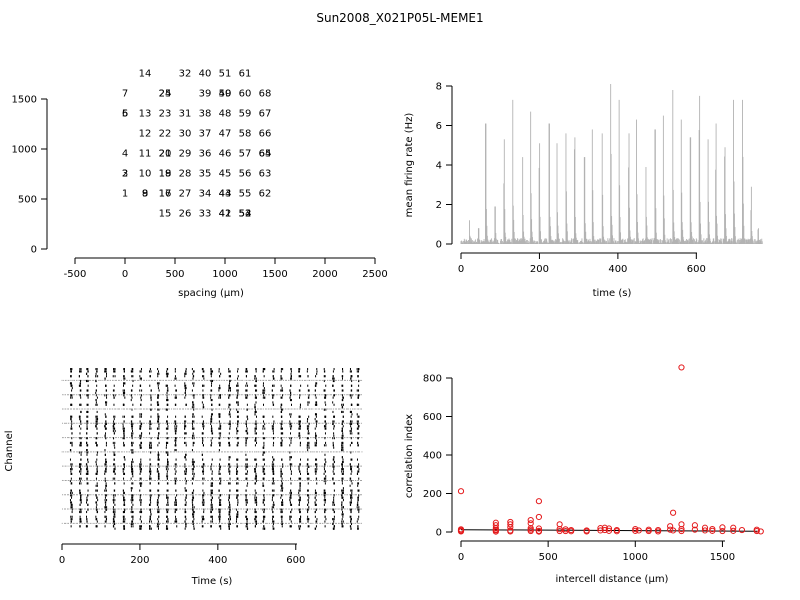  I want to click on channel-label: 68, so click(265, 94).